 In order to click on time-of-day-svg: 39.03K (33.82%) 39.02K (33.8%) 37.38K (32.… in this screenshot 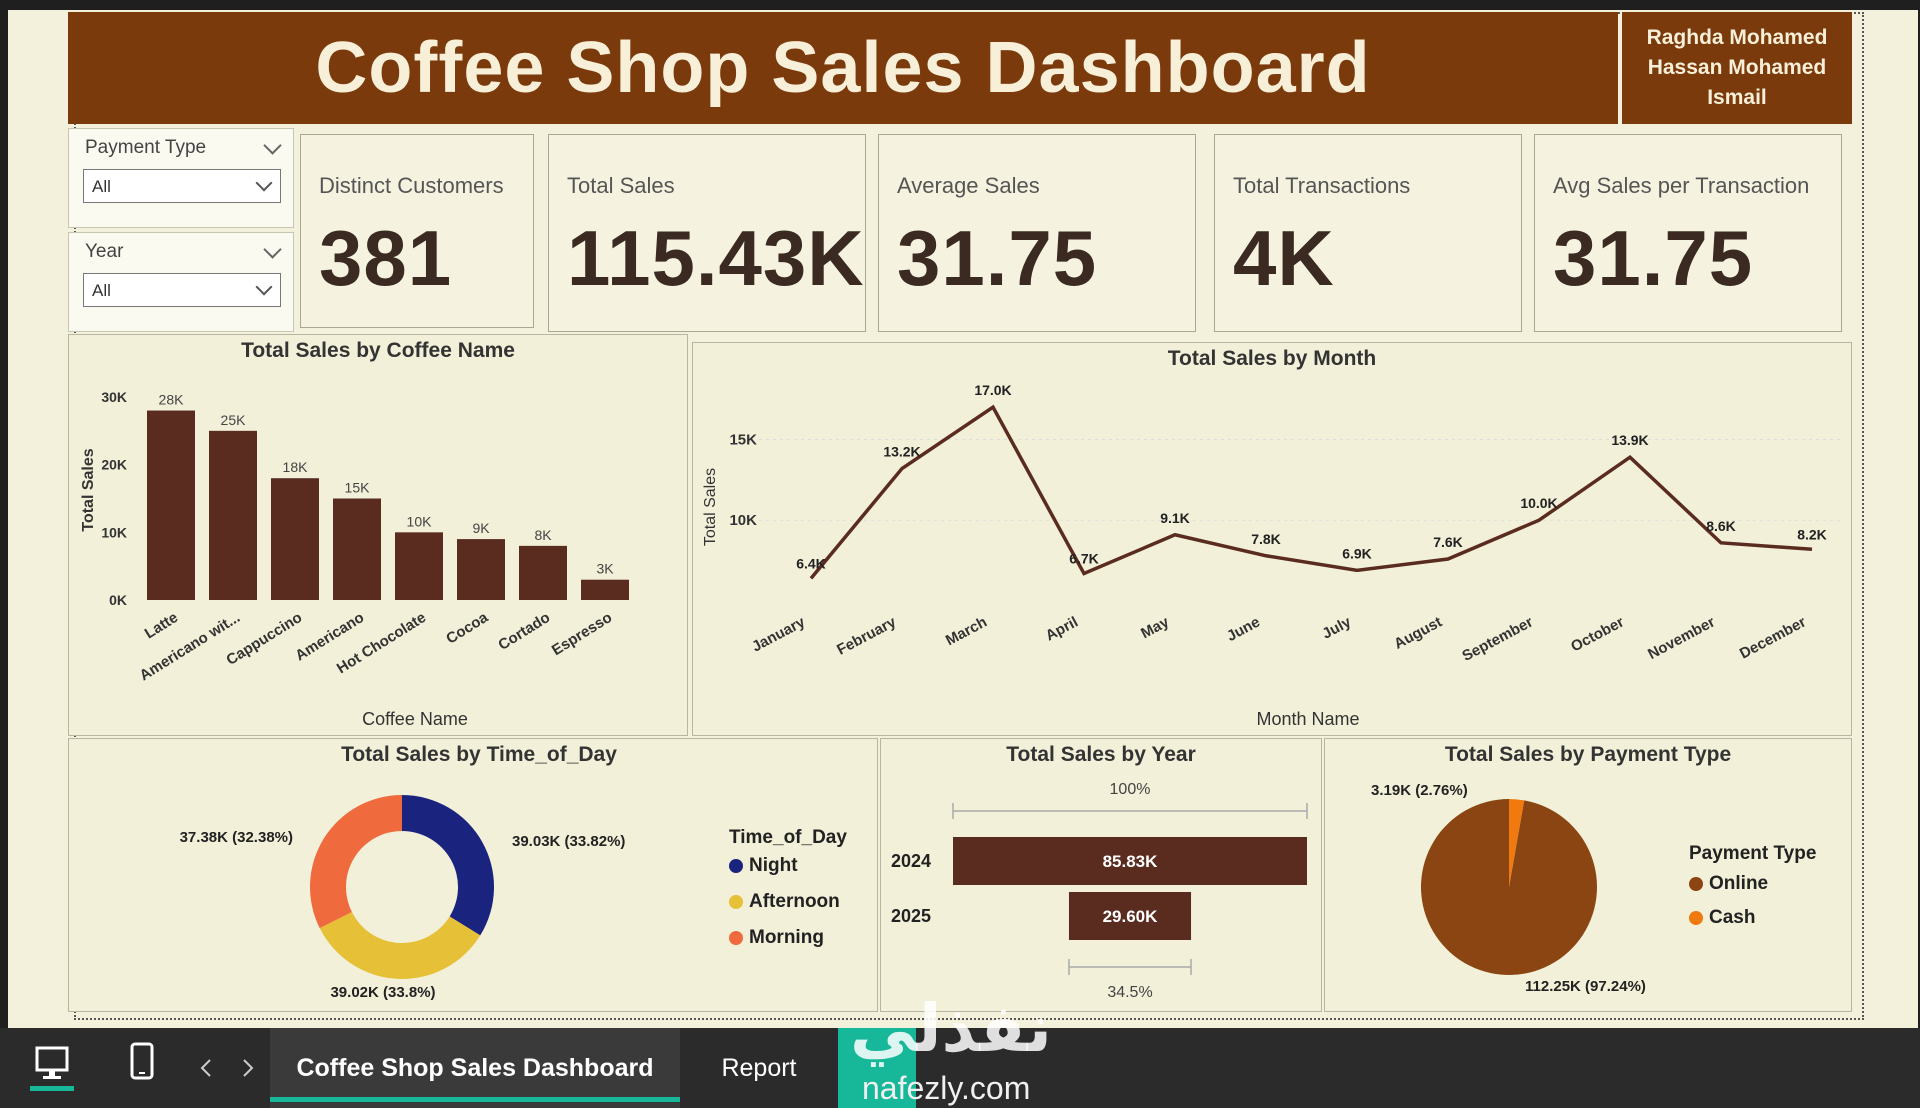, I will do `click(402, 898)`.